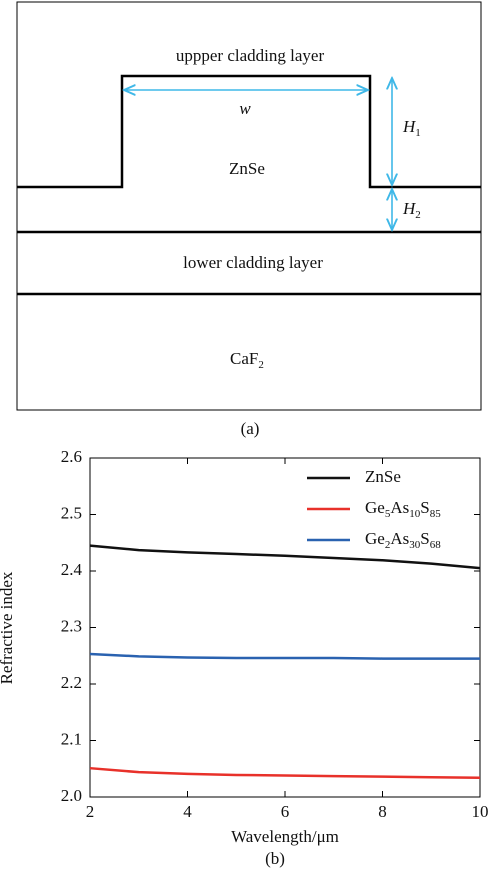 This screenshot has height=872, width=497. What do you see at coordinates (285, 836) in the screenshot?
I see `x-axis-label: Wavelength/μm` at bounding box center [285, 836].